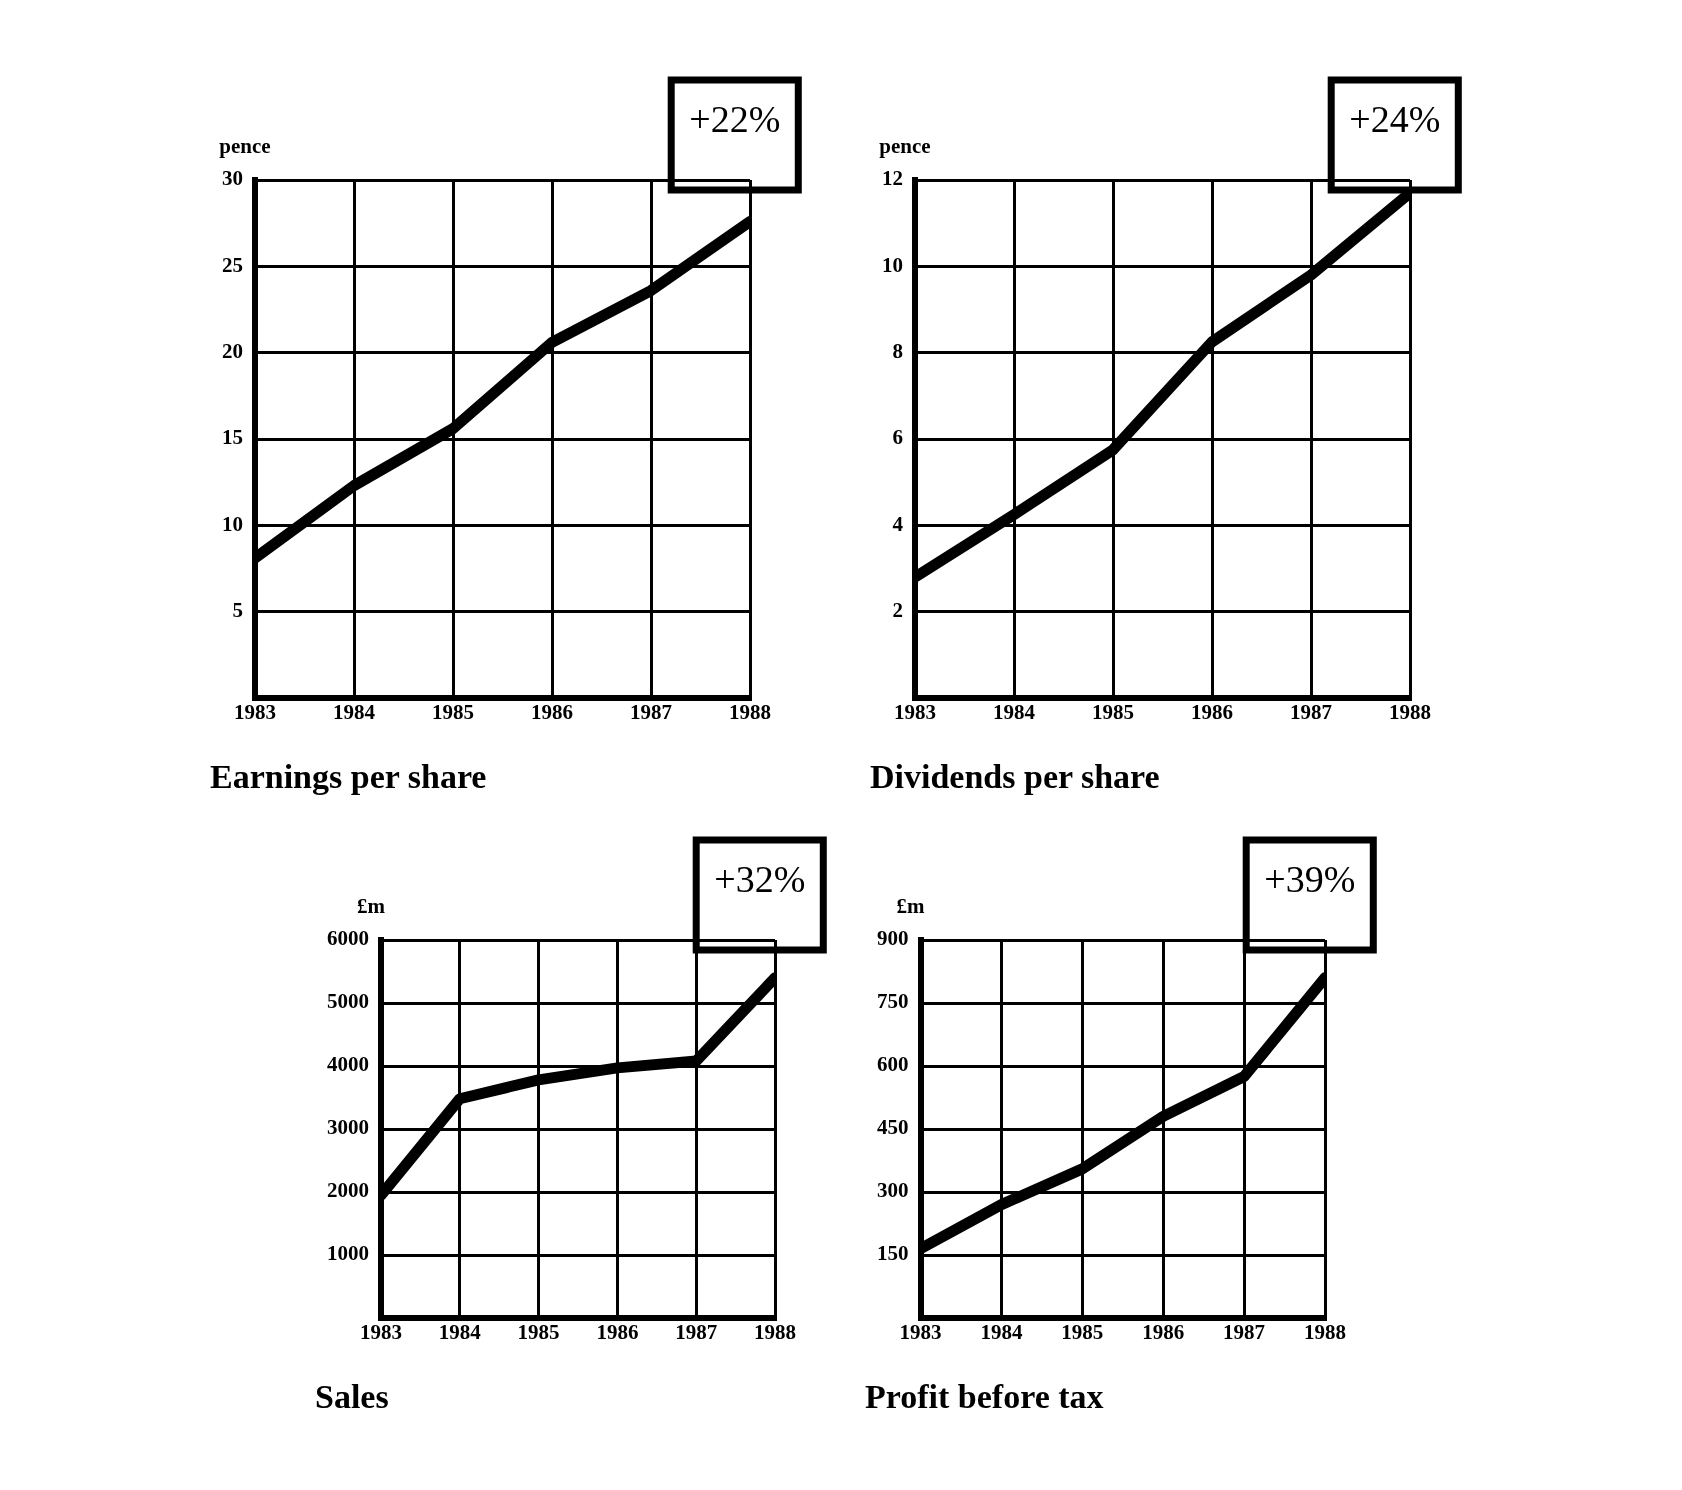  What do you see at coordinates (348, 1064) in the screenshot?
I see `y-tick-label: 4000` at bounding box center [348, 1064].